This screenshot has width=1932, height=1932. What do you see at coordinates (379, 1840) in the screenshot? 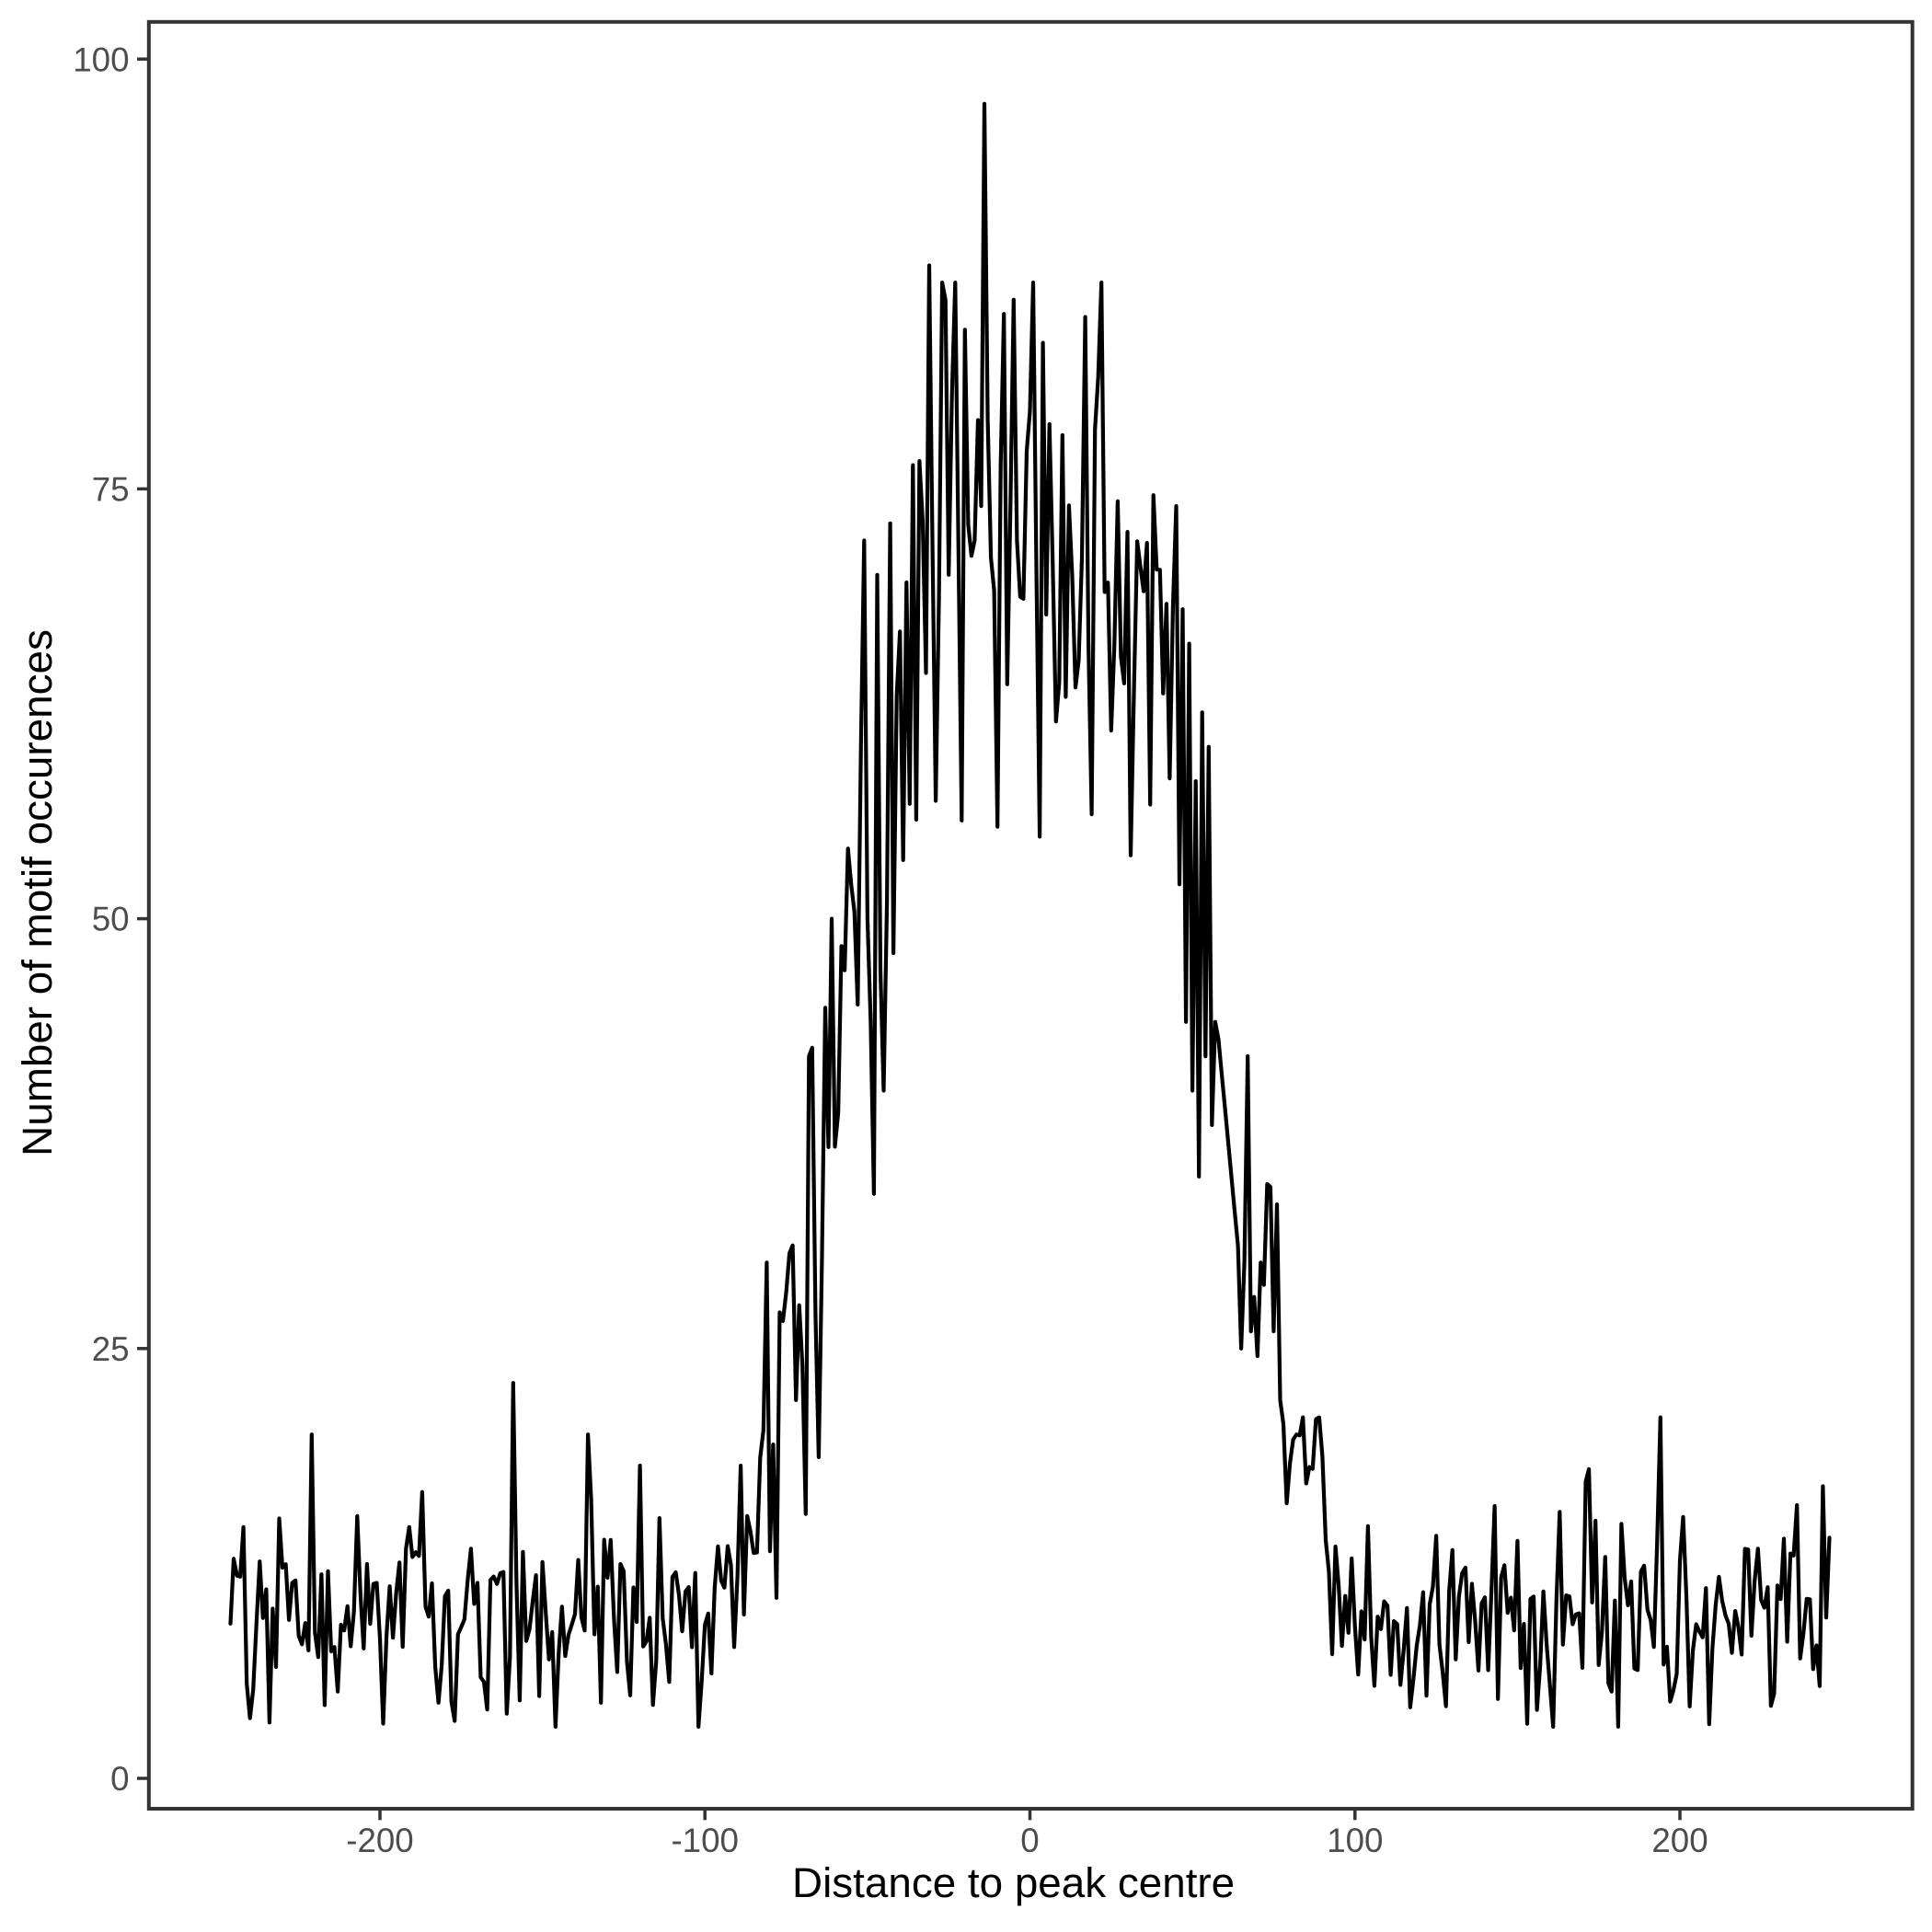
I see `svg-text: -200` at bounding box center [379, 1840].